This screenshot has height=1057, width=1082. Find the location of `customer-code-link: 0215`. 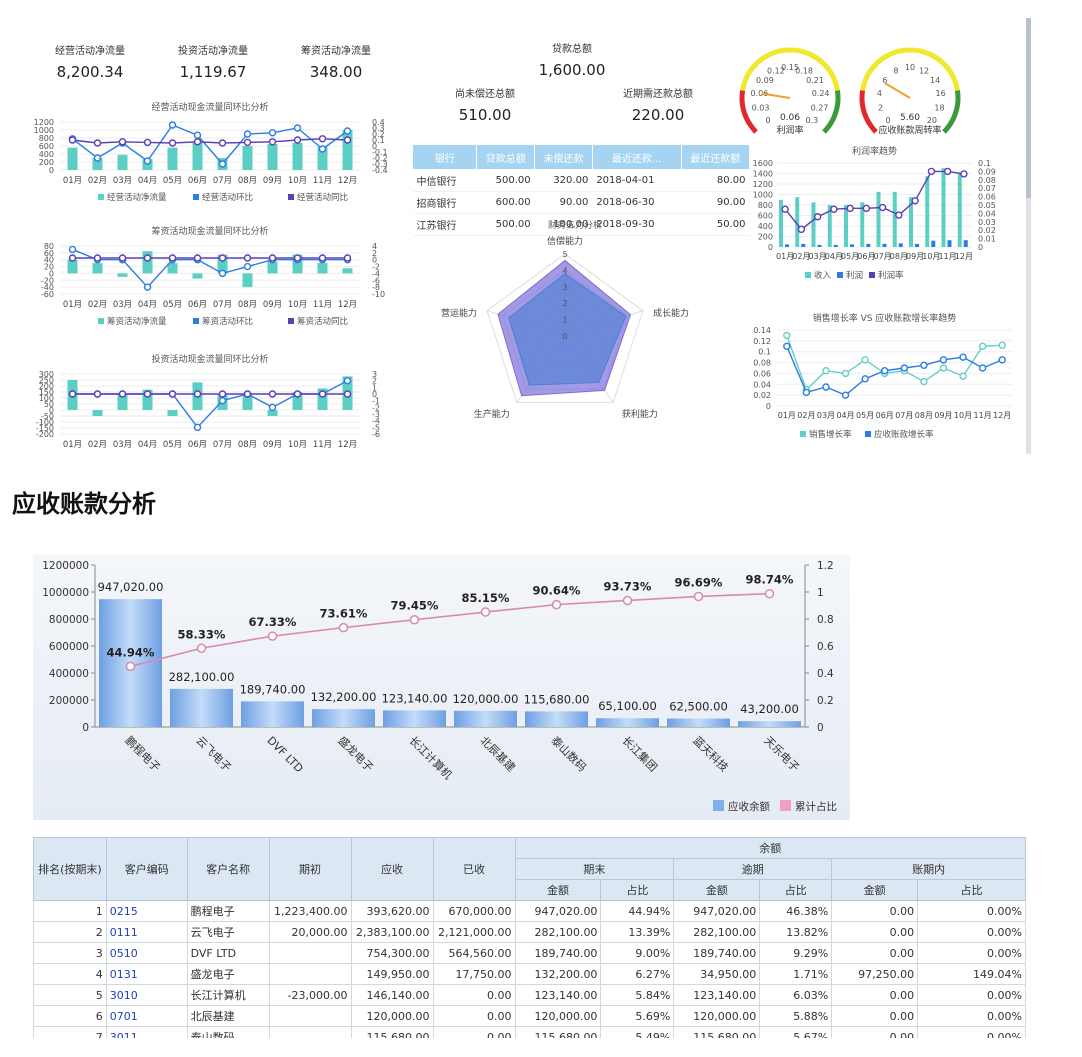

customer-code-link: 0215 is located at coordinates (146, 911).